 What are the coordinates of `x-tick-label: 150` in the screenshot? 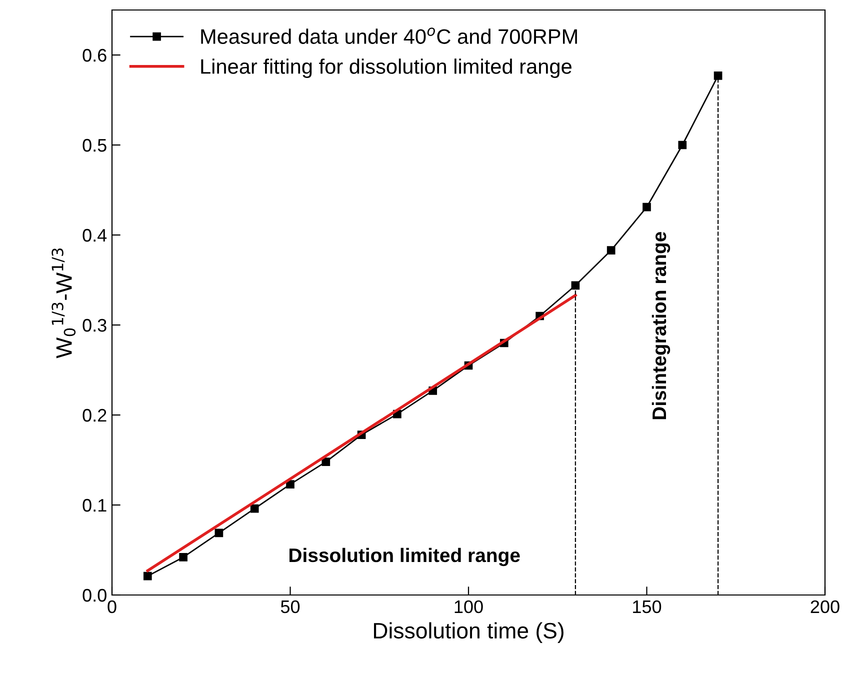 It's located at (647, 607).